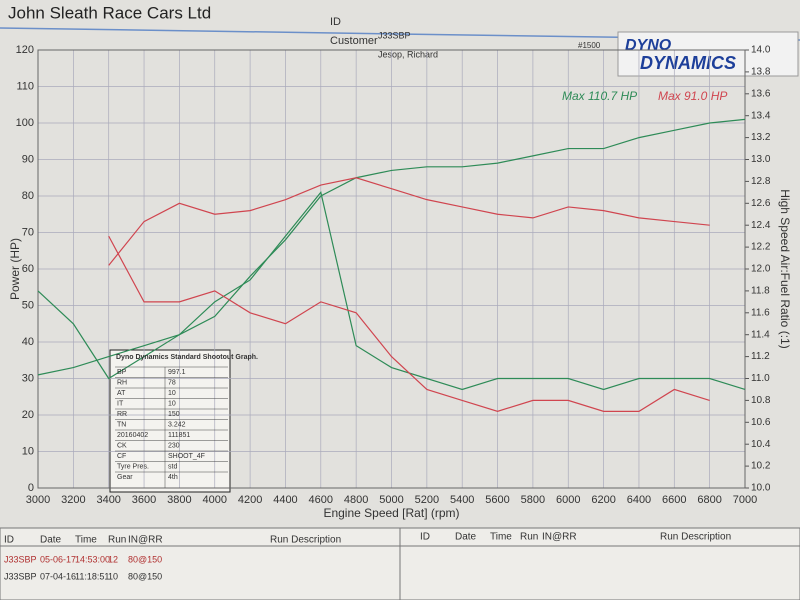  What do you see at coordinates (356, 500) in the screenshot?
I see `x-tick-label: 4800` at bounding box center [356, 500].